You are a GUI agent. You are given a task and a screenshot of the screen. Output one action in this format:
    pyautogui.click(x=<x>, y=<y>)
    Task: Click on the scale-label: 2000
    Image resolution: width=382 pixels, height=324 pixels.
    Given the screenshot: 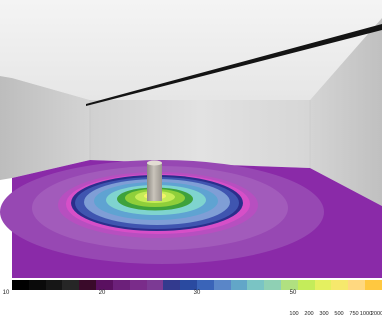 What is the action you would take?
    pyautogui.click(x=376, y=314)
    